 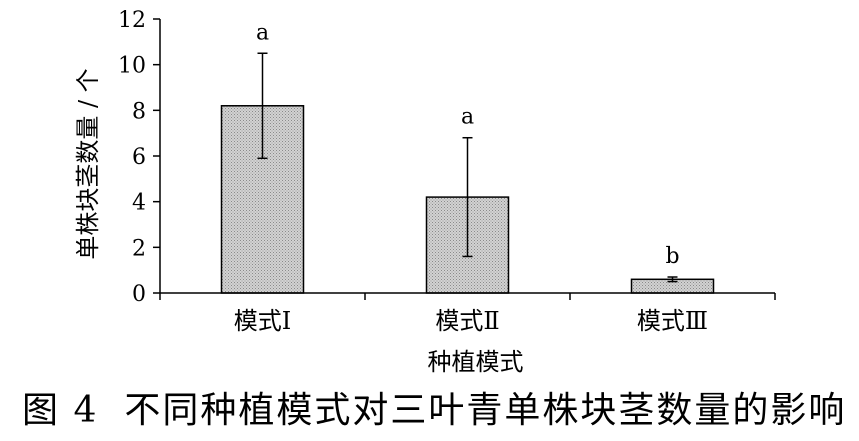 What do you see at coordinates (672, 321) in the screenshot?
I see `category-label: 模式Ⅲ` at bounding box center [672, 321].